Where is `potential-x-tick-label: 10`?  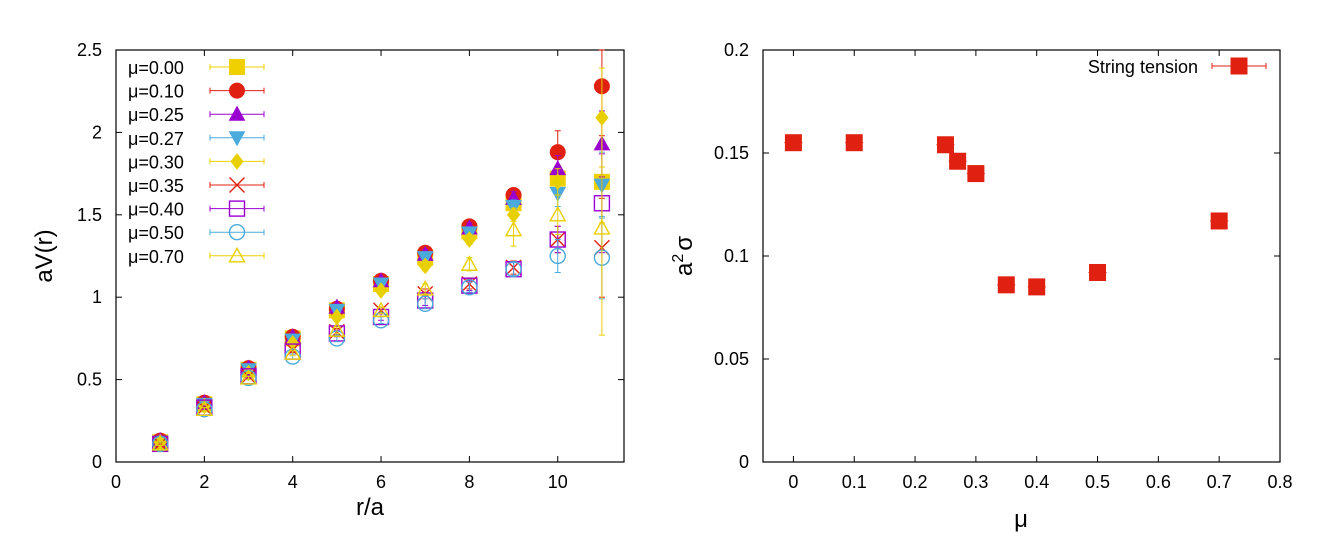 potential-x-tick-label: 10 is located at coordinates (558, 482).